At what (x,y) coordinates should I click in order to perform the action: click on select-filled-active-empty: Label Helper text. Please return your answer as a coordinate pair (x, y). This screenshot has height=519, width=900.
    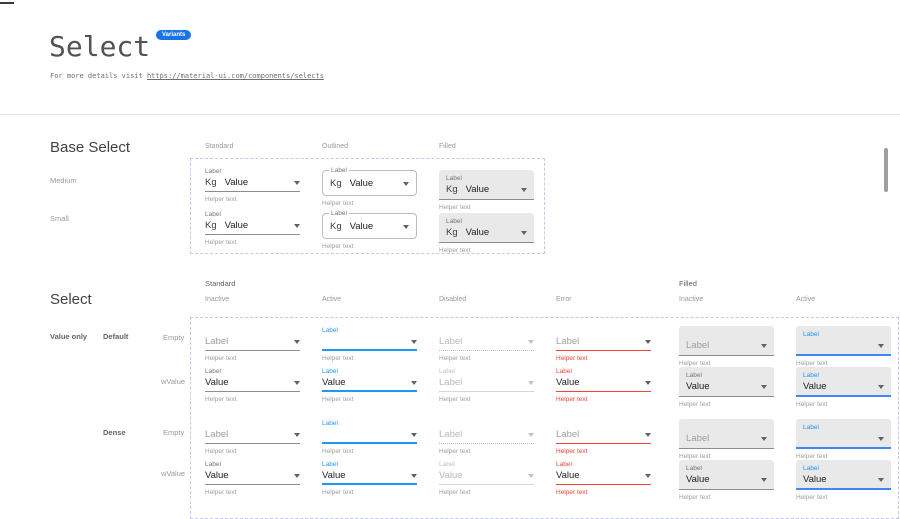
    Looking at the image, I should click on (843, 346).